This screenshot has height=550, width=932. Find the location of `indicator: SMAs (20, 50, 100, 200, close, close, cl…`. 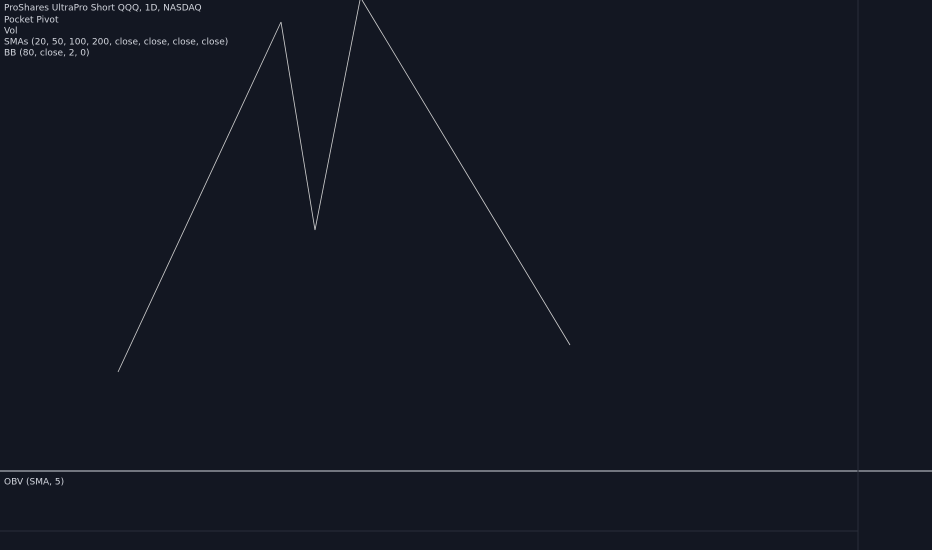

indicator: SMAs (20, 50, 100, 200, close, close, cl… is located at coordinates (116, 43).